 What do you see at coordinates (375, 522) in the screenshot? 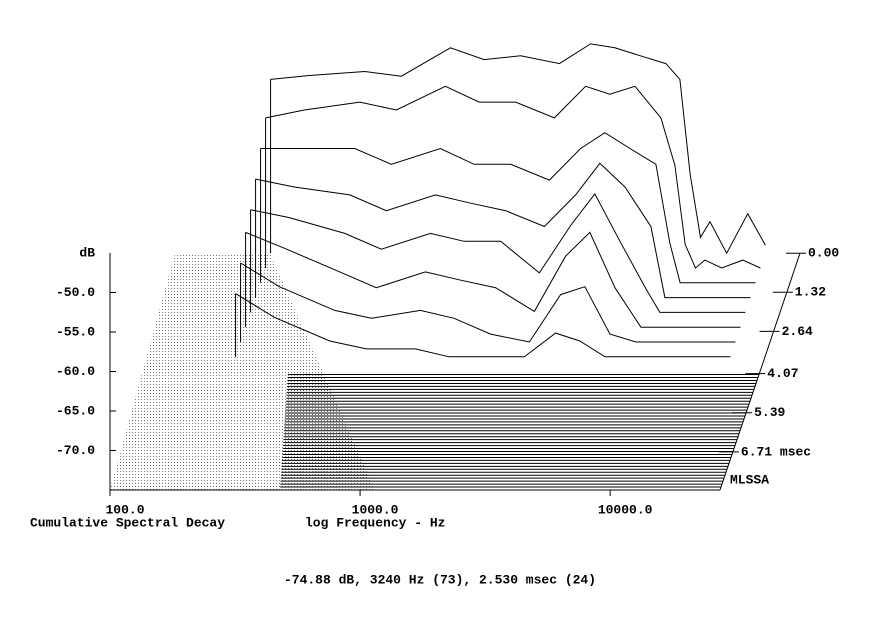
I see `x-axis-label: log Frequency - Hz` at bounding box center [375, 522].